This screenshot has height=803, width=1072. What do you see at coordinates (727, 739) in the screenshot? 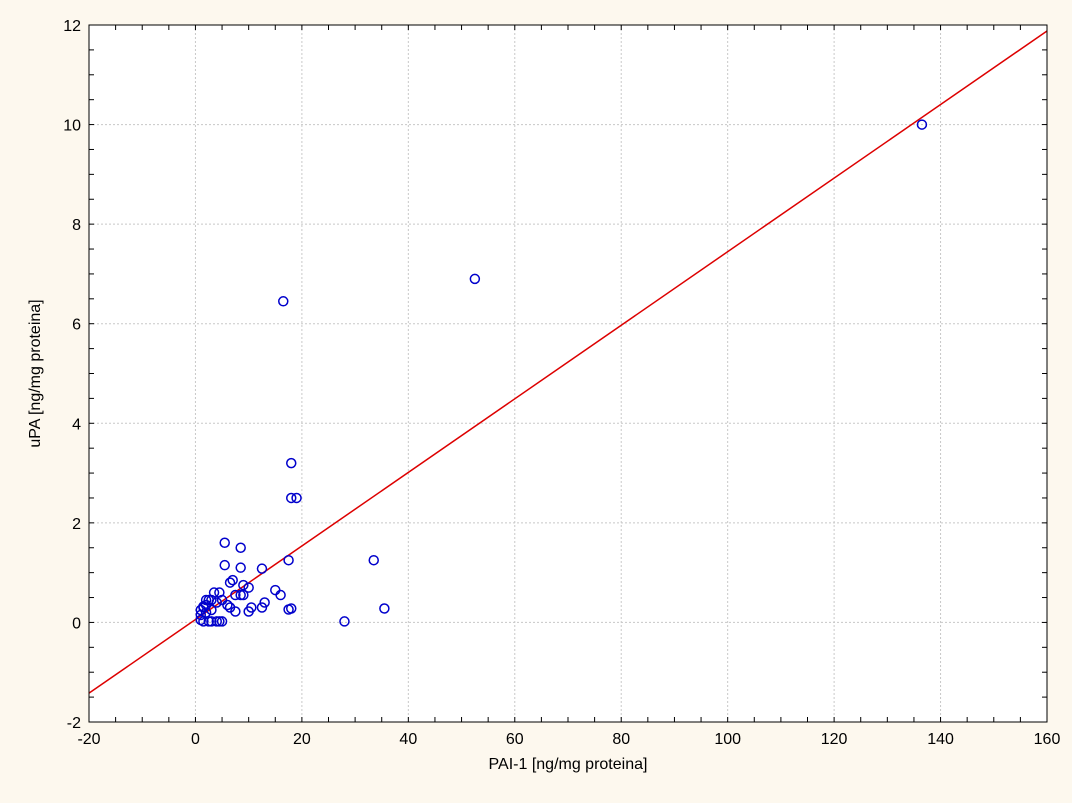
I see `x-tick-label: 100` at bounding box center [727, 739].